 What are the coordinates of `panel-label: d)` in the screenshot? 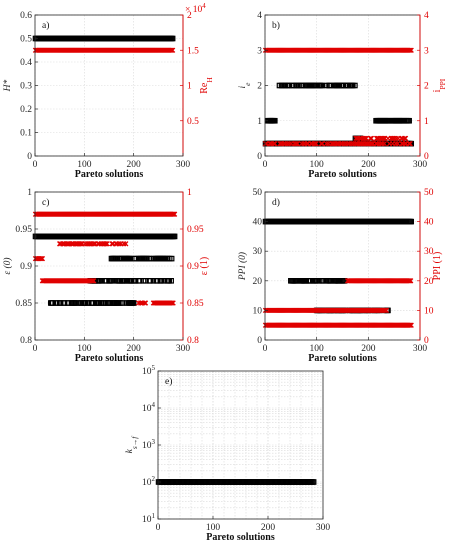 It's located at (276, 202).